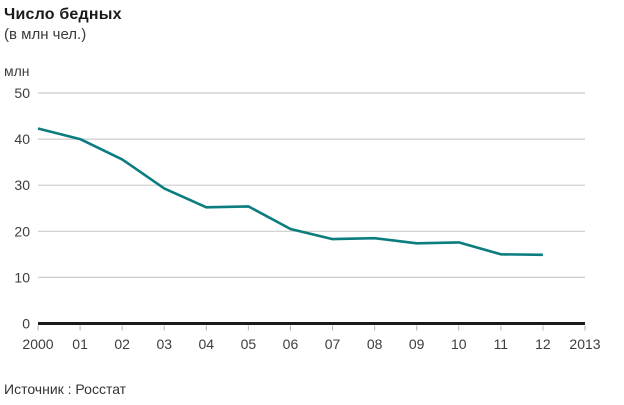 The width and height of the screenshot is (624, 405). What do you see at coordinates (543, 344) in the screenshot?
I see `x-tick-label-12: 12` at bounding box center [543, 344].